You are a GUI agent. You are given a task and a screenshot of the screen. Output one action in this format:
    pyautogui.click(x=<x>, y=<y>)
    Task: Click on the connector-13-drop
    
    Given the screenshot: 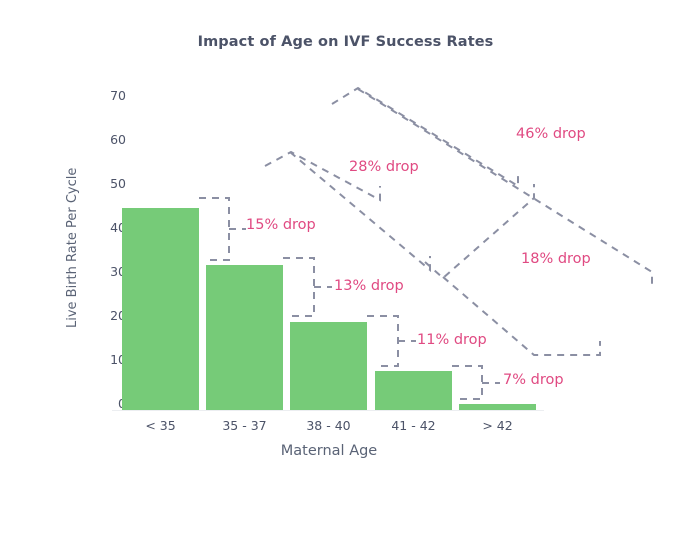 What is the action you would take?
    pyautogui.click(x=299, y=287)
    